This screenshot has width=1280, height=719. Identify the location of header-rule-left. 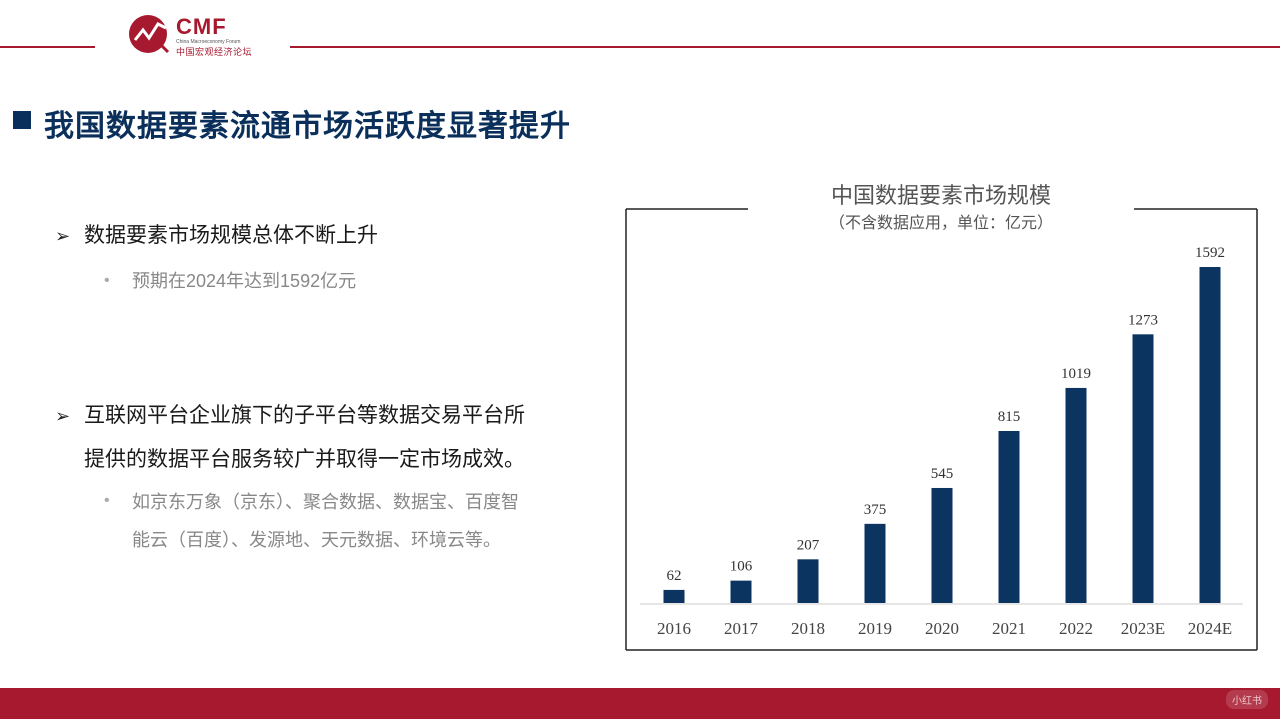
(47, 47).